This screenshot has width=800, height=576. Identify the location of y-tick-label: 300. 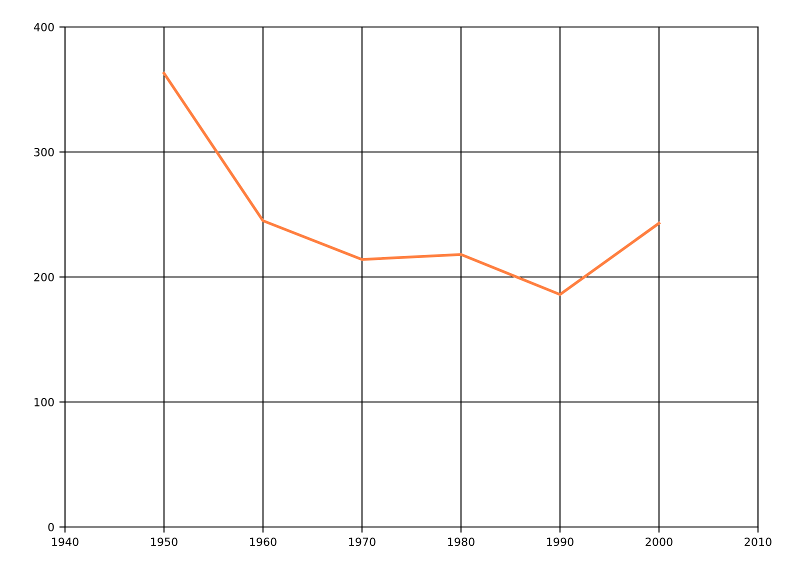
(44, 152).